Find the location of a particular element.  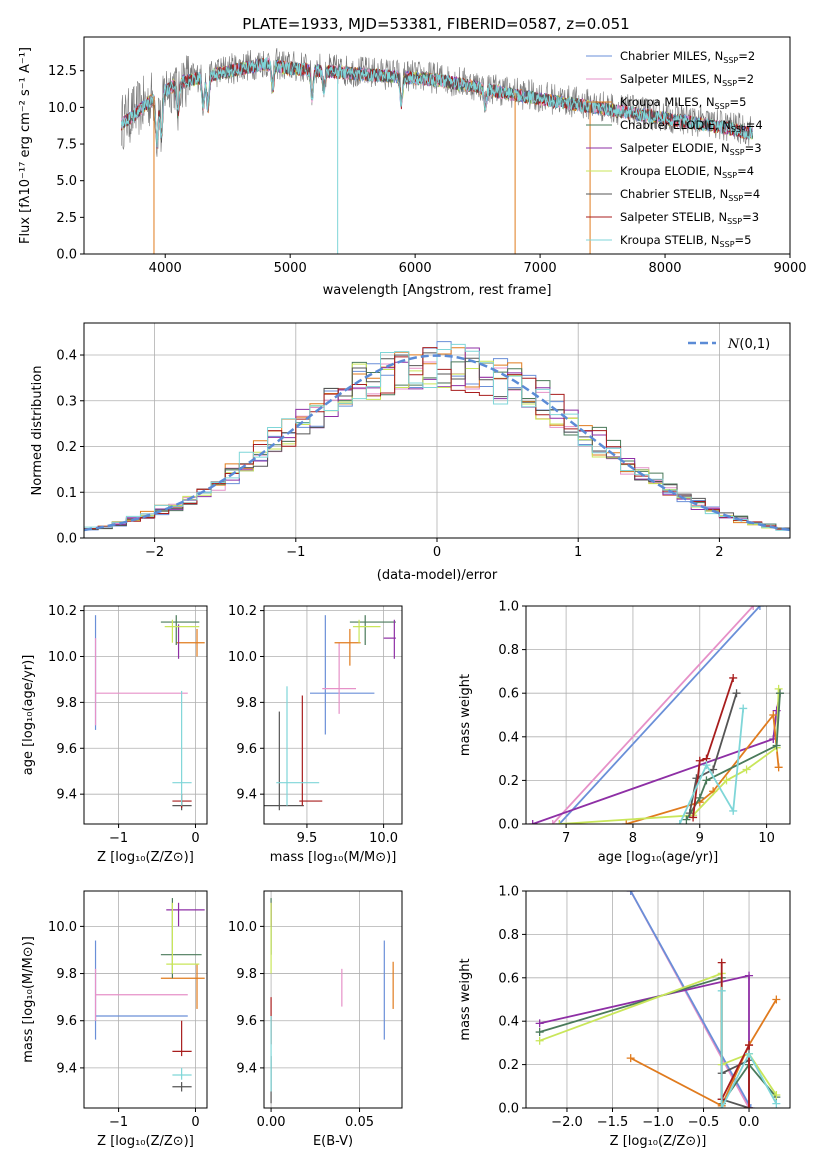

spectrum-plot-area is located at coordinates (437, 151).